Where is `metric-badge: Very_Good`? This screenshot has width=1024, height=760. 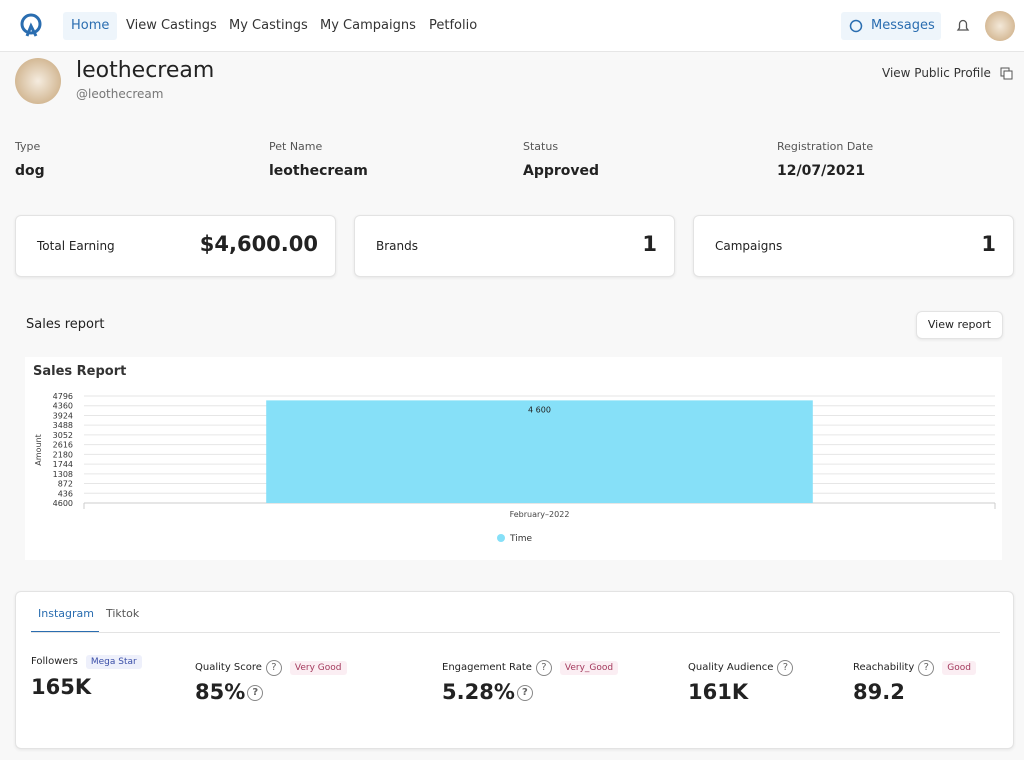
metric-badge: Very_Good is located at coordinates (589, 668).